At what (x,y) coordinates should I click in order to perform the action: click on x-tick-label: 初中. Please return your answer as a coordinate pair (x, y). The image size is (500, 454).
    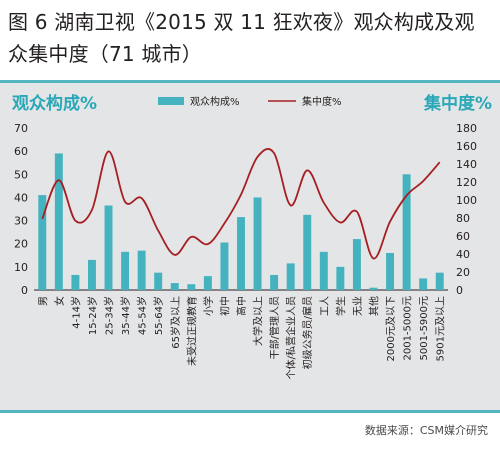
    Looking at the image, I should click on (224, 306).